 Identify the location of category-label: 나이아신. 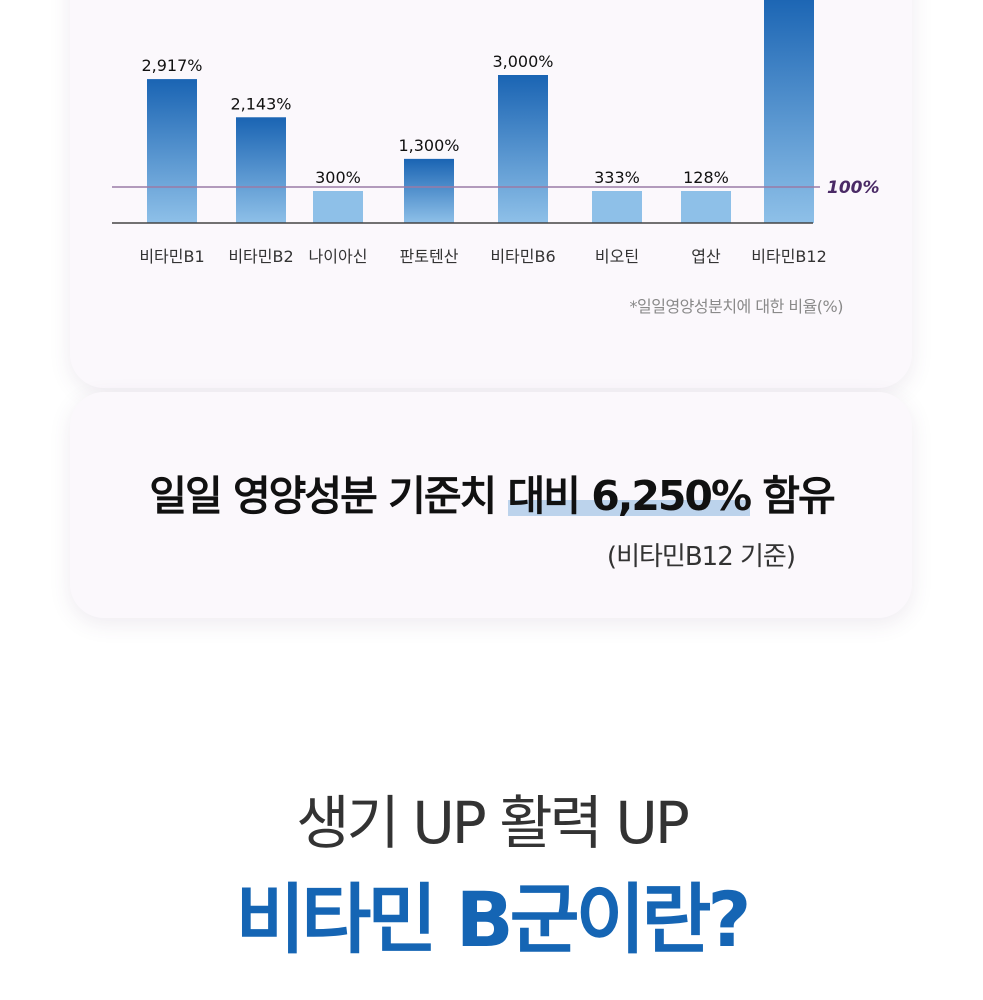
(338, 256).